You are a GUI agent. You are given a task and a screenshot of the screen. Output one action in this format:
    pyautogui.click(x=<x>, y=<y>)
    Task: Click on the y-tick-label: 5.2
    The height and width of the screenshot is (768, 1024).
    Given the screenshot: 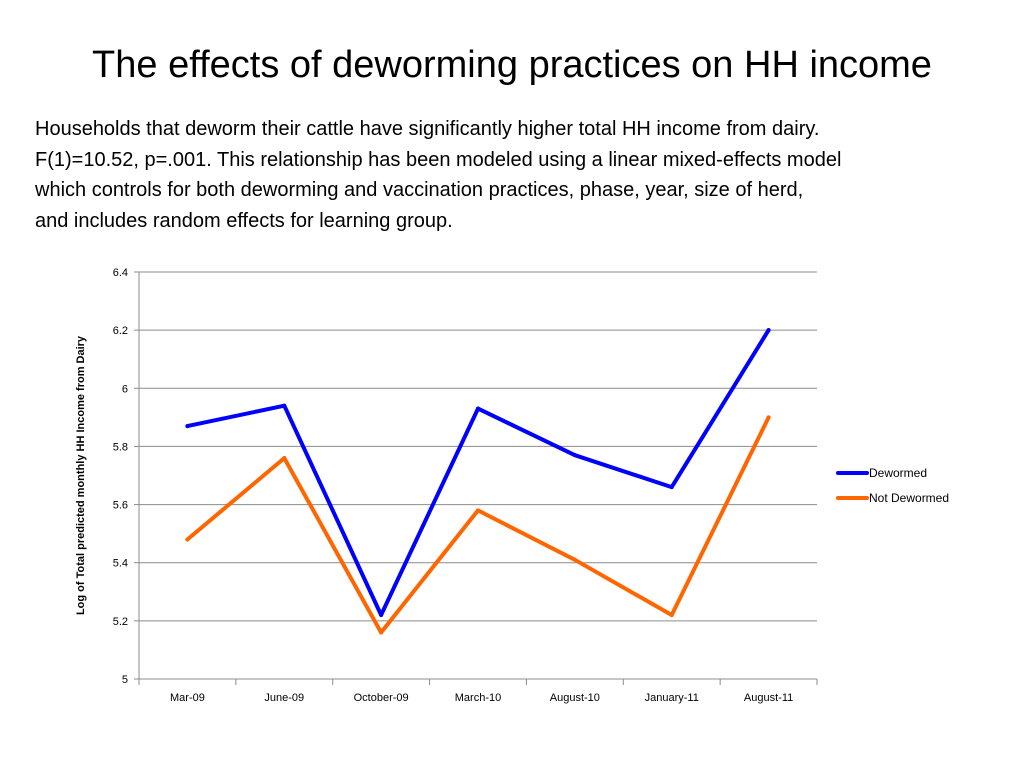 What is the action you would take?
    pyautogui.click(x=120, y=622)
    